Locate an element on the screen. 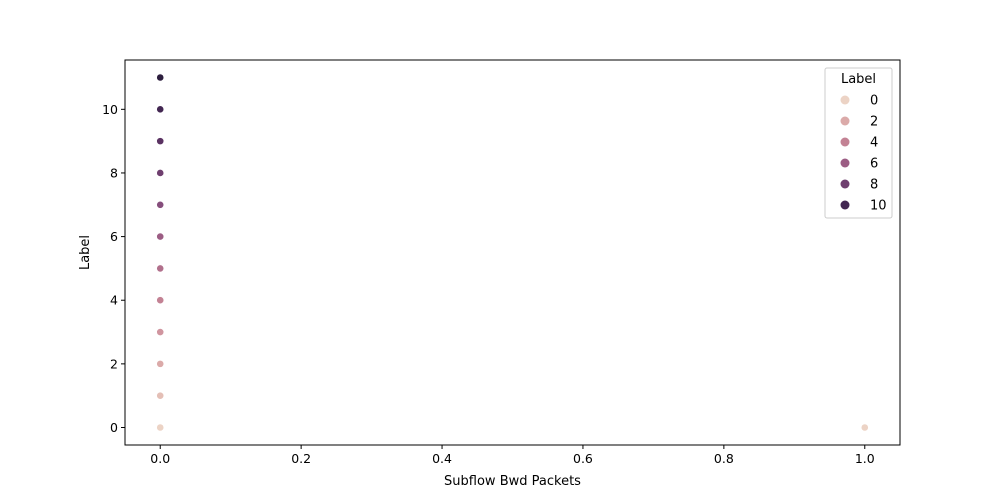  legend-frame is located at coordinates (858, 143).